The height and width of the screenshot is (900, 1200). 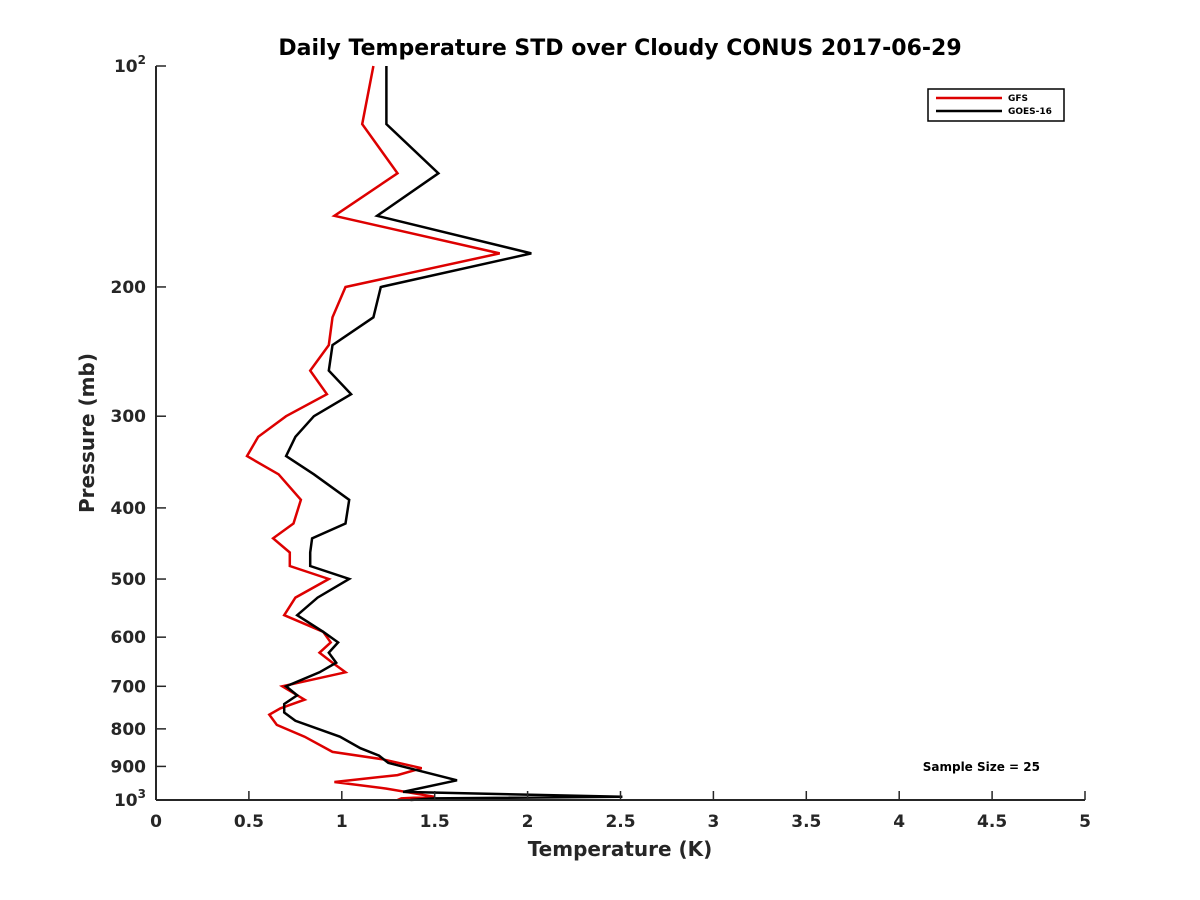 I want to click on x-tick-label: 4, so click(x=899, y=822).